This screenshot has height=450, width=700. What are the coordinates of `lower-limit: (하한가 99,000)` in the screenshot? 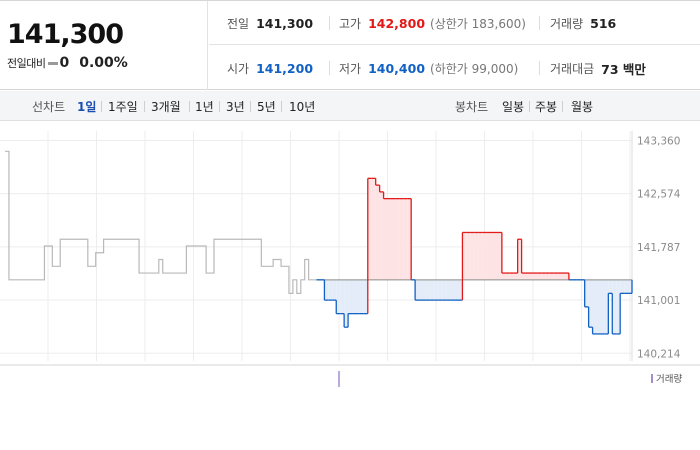 It's located at (474, 68).